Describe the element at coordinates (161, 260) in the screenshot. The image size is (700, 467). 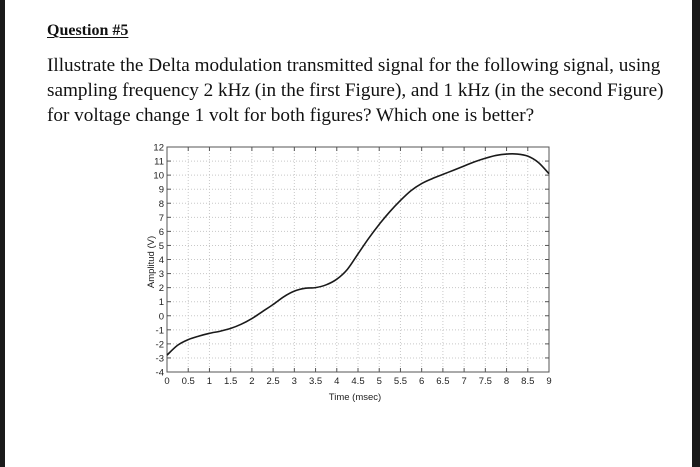
I see `y-tick-label: 4` at that location.